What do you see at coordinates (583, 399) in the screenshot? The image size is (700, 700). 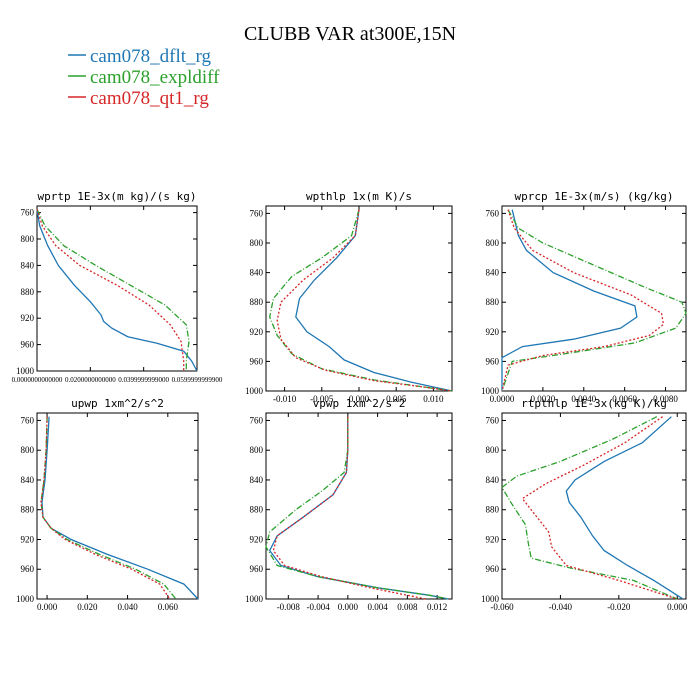 I see `x-tick-label: 0.0040` at bounding box center [583, 399].